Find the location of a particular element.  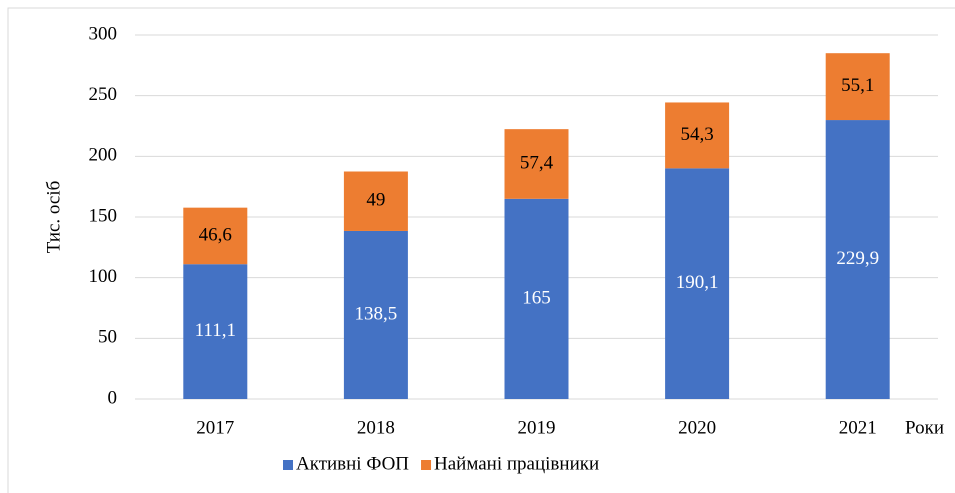

data-label: 165 is located at coordinates (536, 297).